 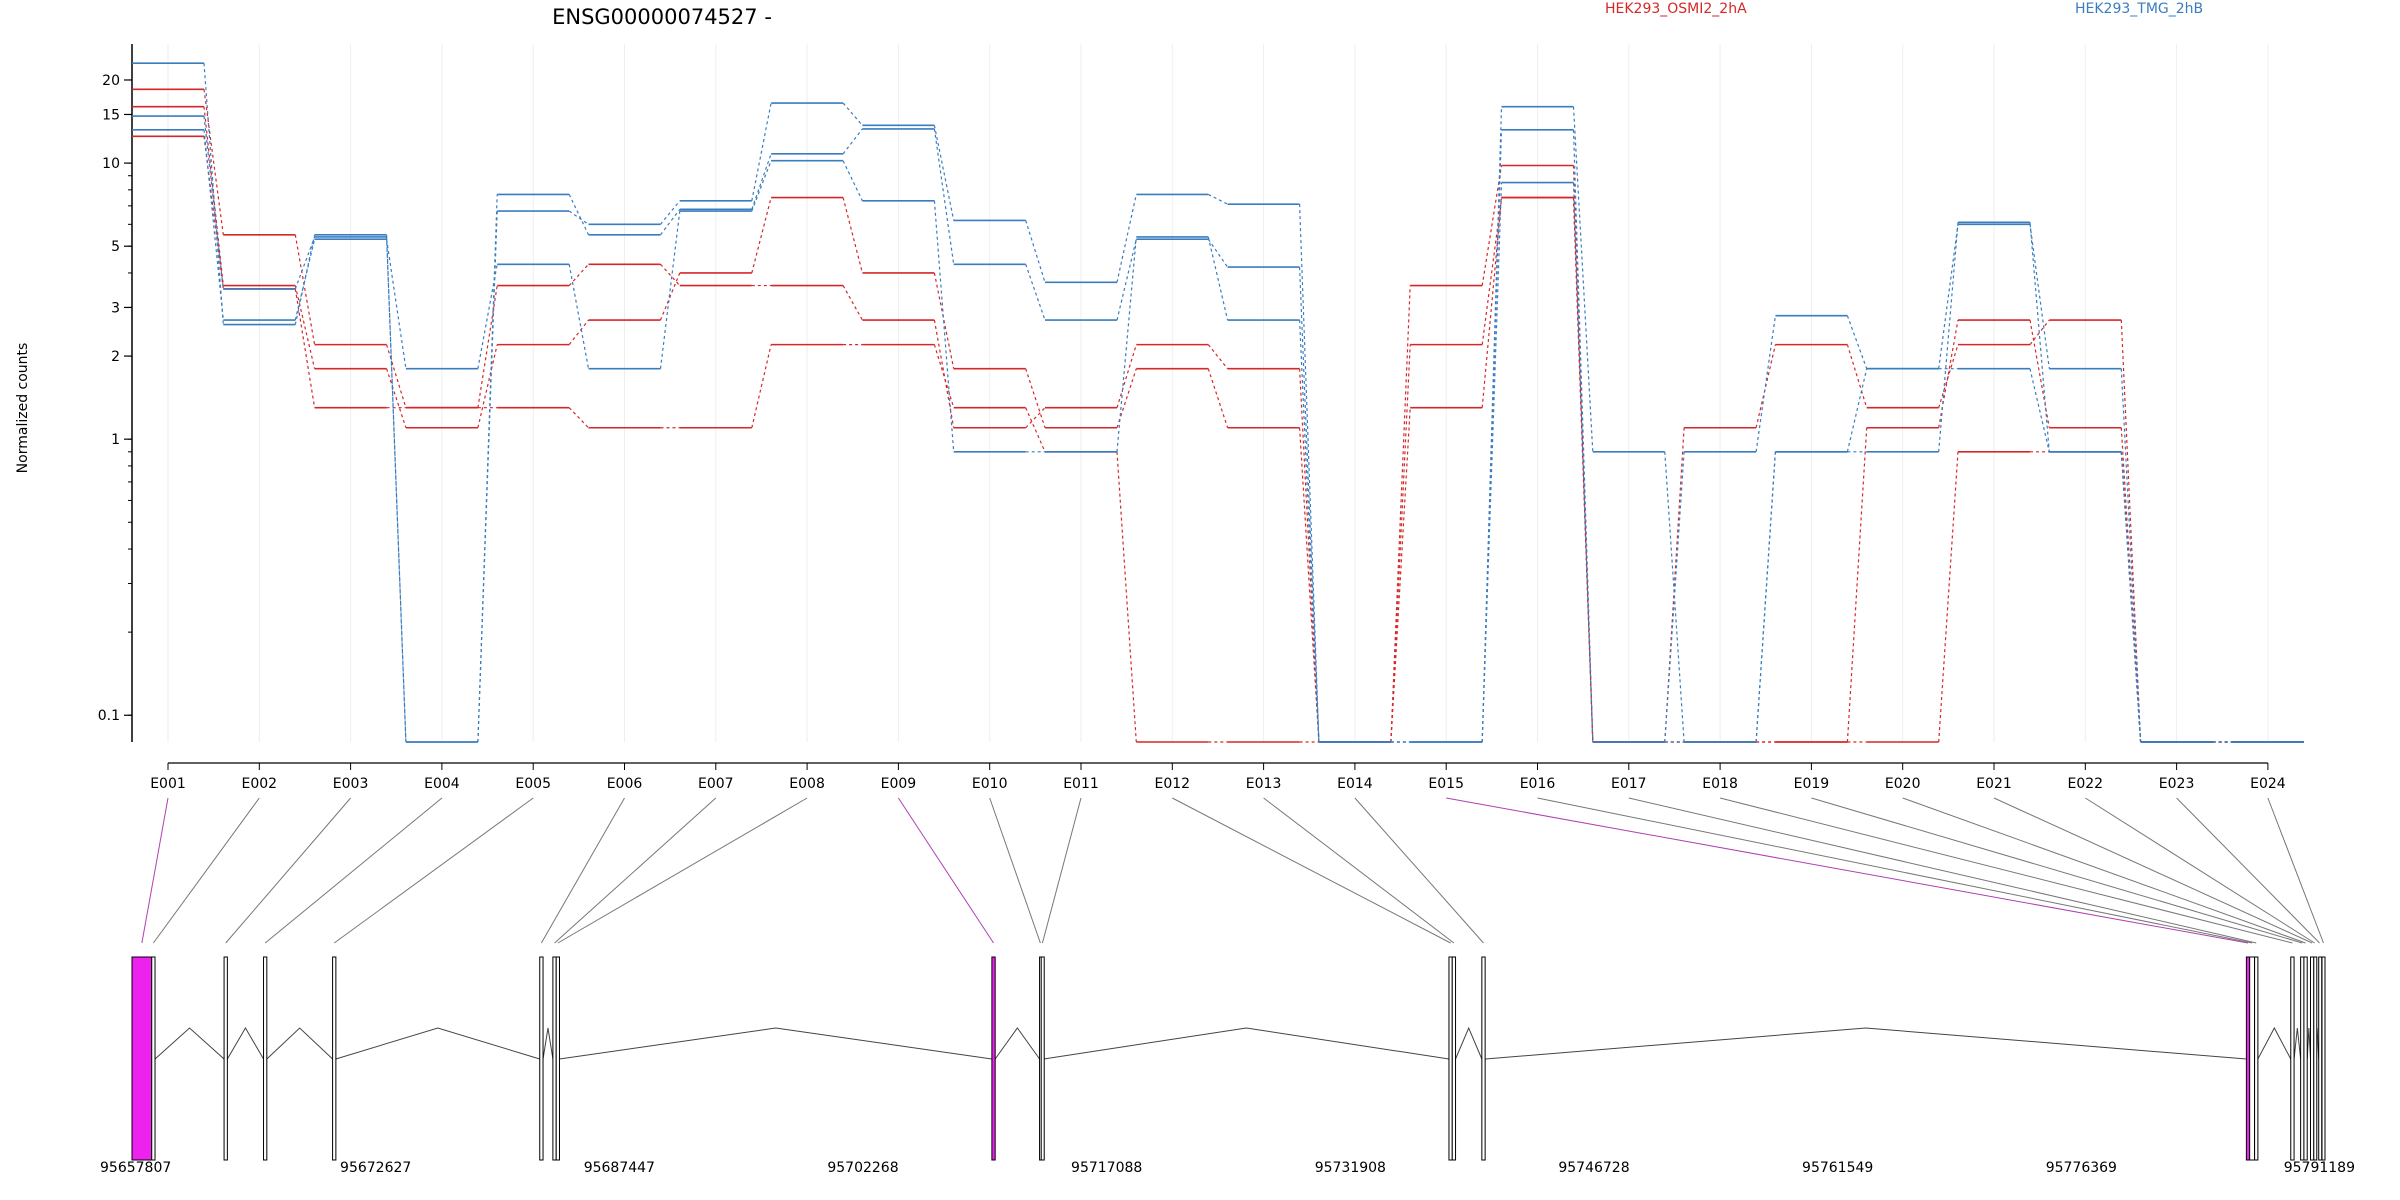 I want to click on y-tick-label: 20, so click(x=111, y=81).